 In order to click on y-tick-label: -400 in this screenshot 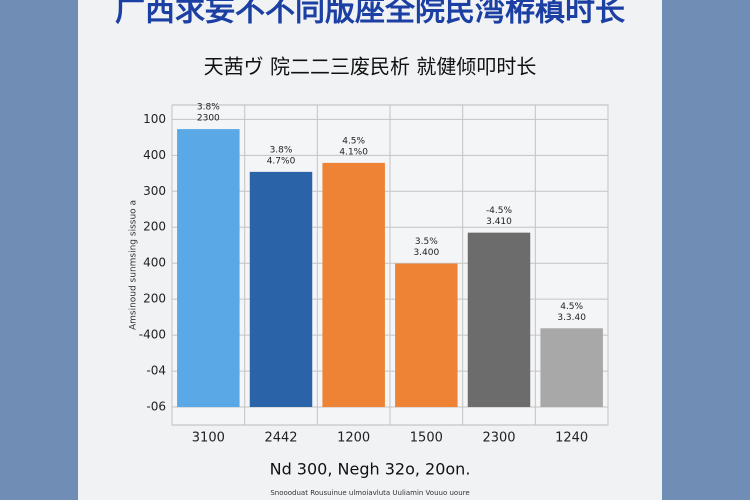, I will do `click(152, 335)`.